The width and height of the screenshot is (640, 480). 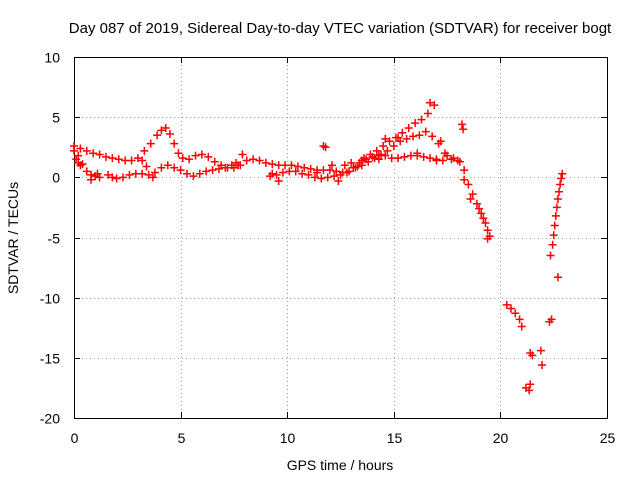 I want to click on y-tick-labels: -20 -15 -10 -5 0 5 10, so click(x=50, y=238).